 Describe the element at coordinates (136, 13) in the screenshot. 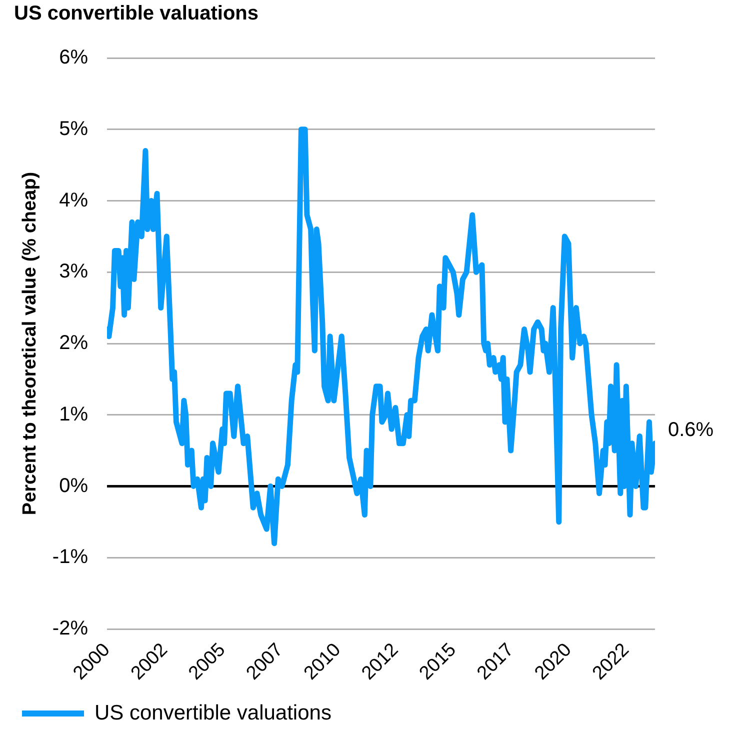

I see `chart-title: US convertible valuations` at that location.